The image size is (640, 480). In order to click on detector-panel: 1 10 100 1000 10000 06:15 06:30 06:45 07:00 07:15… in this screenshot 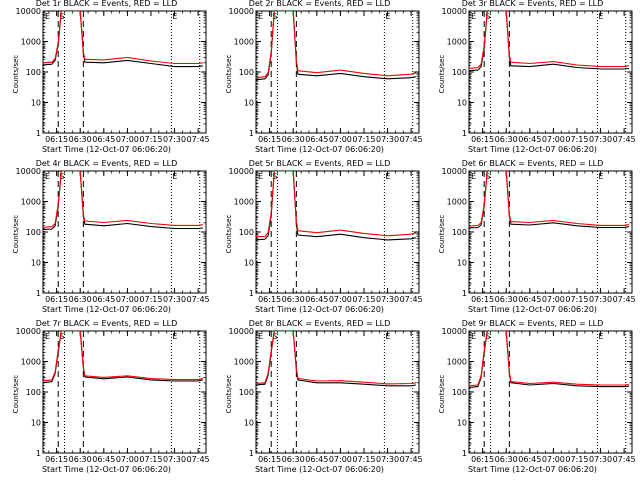, I will do `click(319, 399)`.